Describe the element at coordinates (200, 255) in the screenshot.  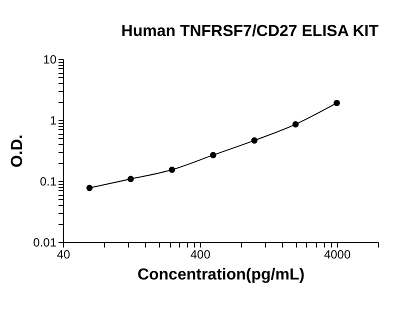
I see `x-tick-label: 400` at that location.